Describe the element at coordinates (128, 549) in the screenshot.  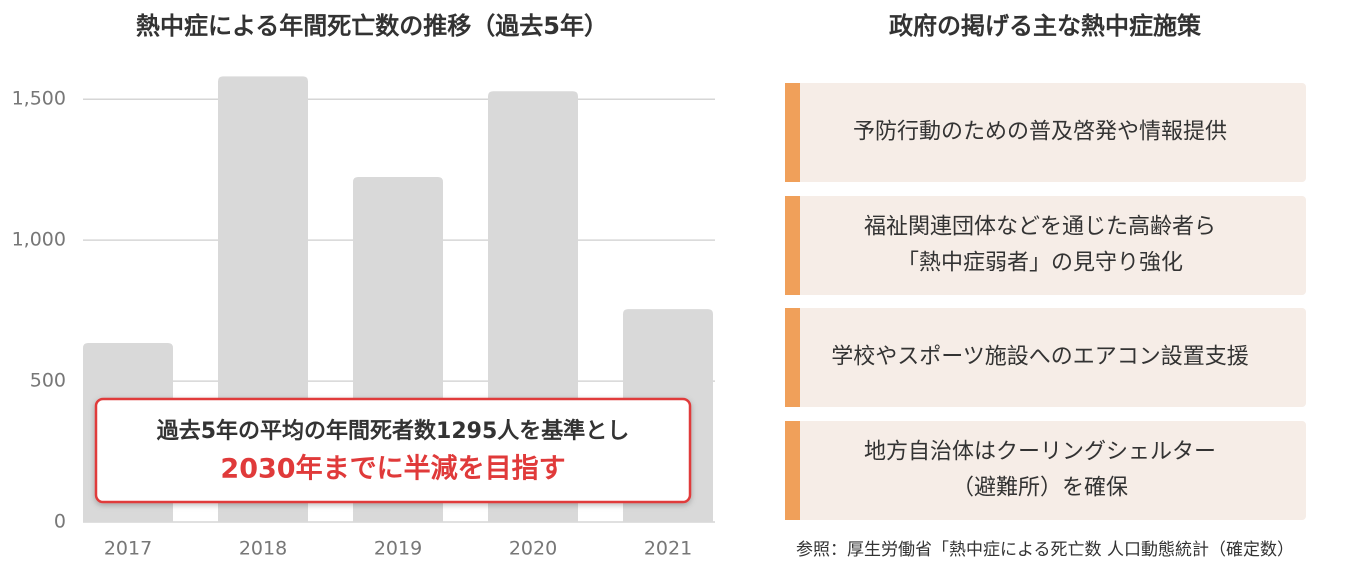
I see `x-tick-label: 2017` at that location.